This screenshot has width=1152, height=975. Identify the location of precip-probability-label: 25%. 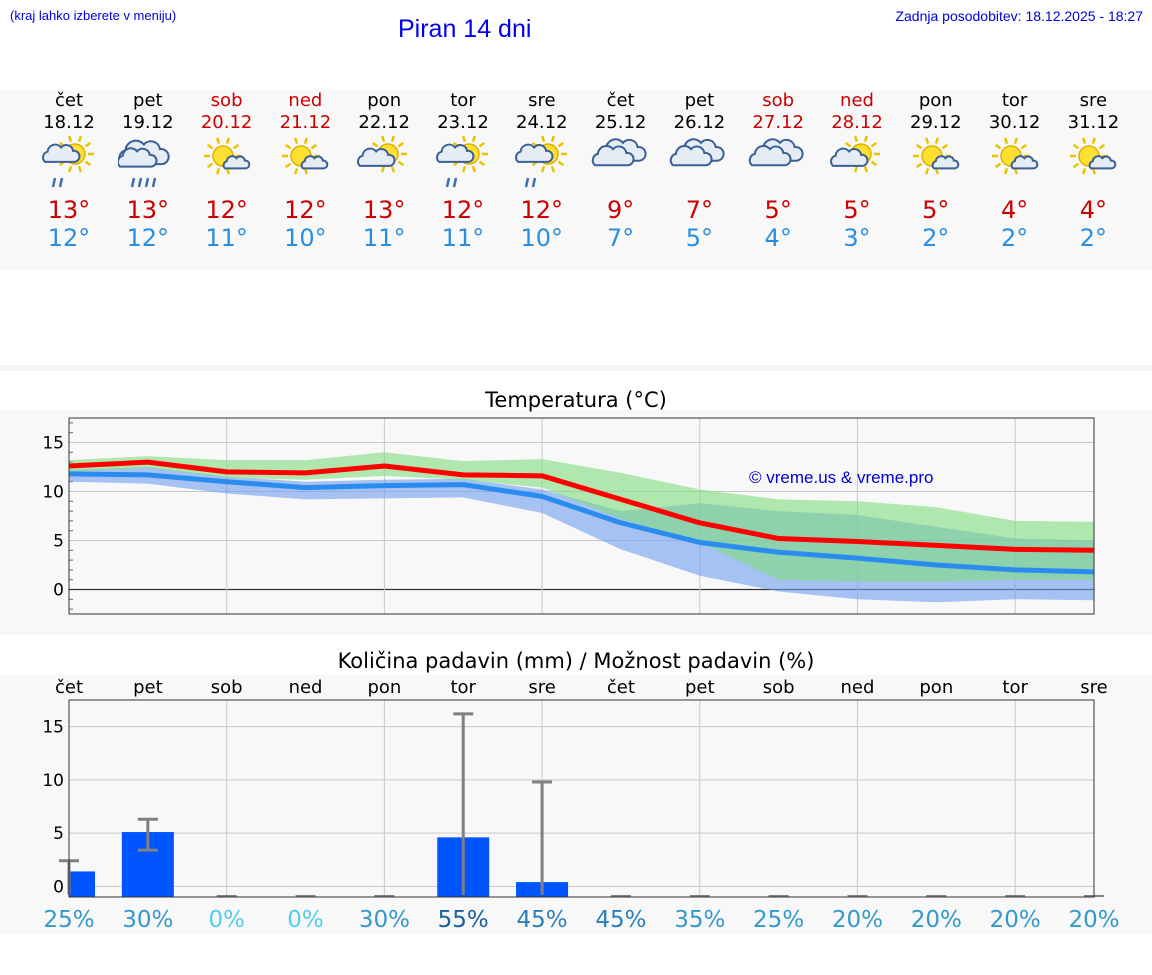
(68, 920).